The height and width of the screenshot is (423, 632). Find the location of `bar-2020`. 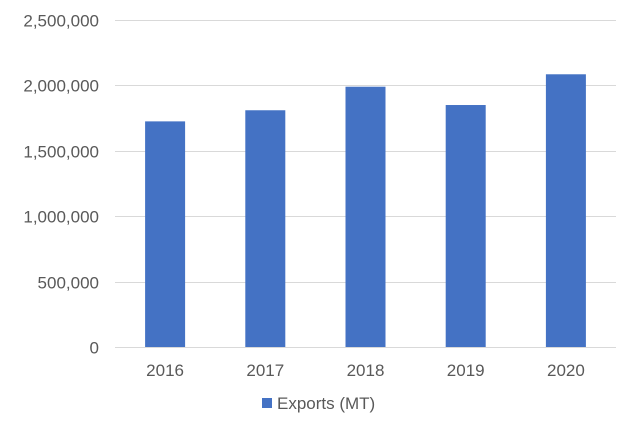

bar-2020 is located at coordinates (565, 211).